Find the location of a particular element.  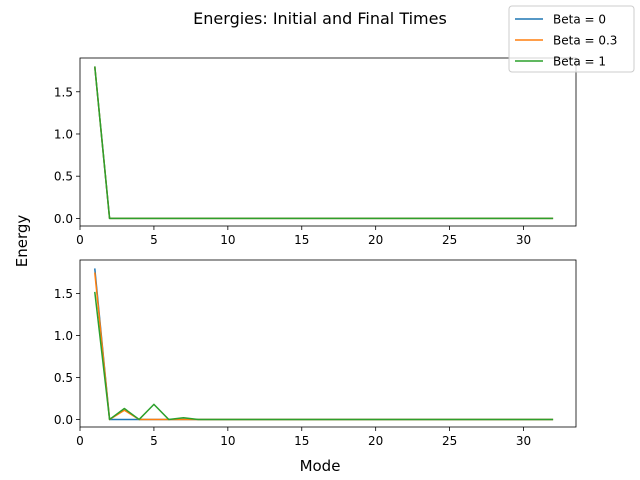

legend-box is located at coordinates (571, 39).